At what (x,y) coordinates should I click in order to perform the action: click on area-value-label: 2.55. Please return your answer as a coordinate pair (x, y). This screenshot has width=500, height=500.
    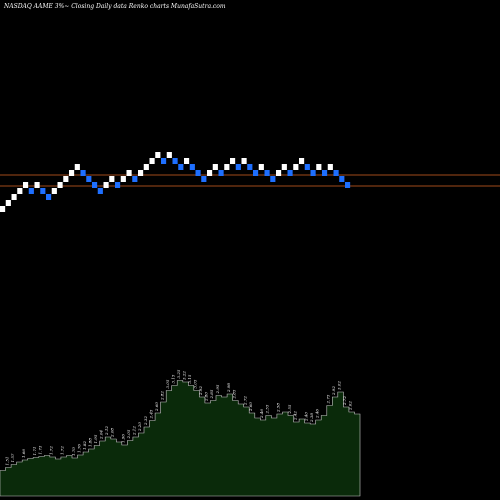
    Looking at the image, I should click on (289, 409).